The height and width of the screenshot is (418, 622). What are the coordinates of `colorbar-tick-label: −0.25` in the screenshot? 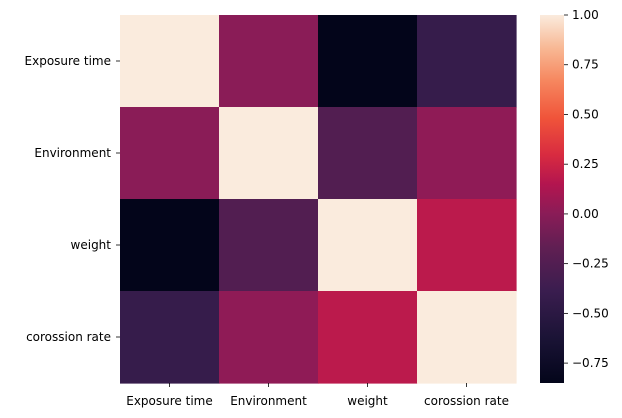 It's located at (590, 264).